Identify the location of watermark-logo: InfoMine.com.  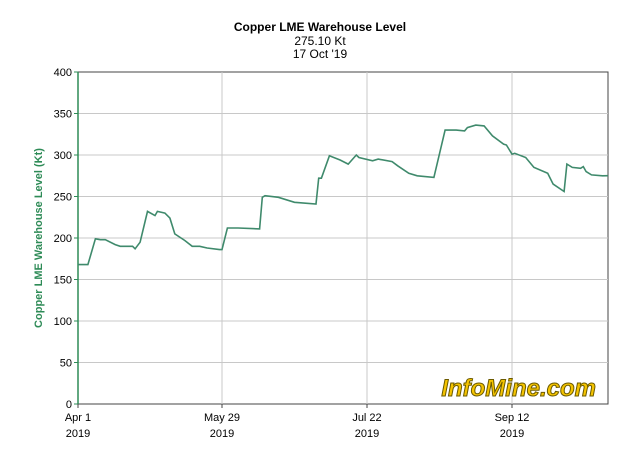
(518, 388).